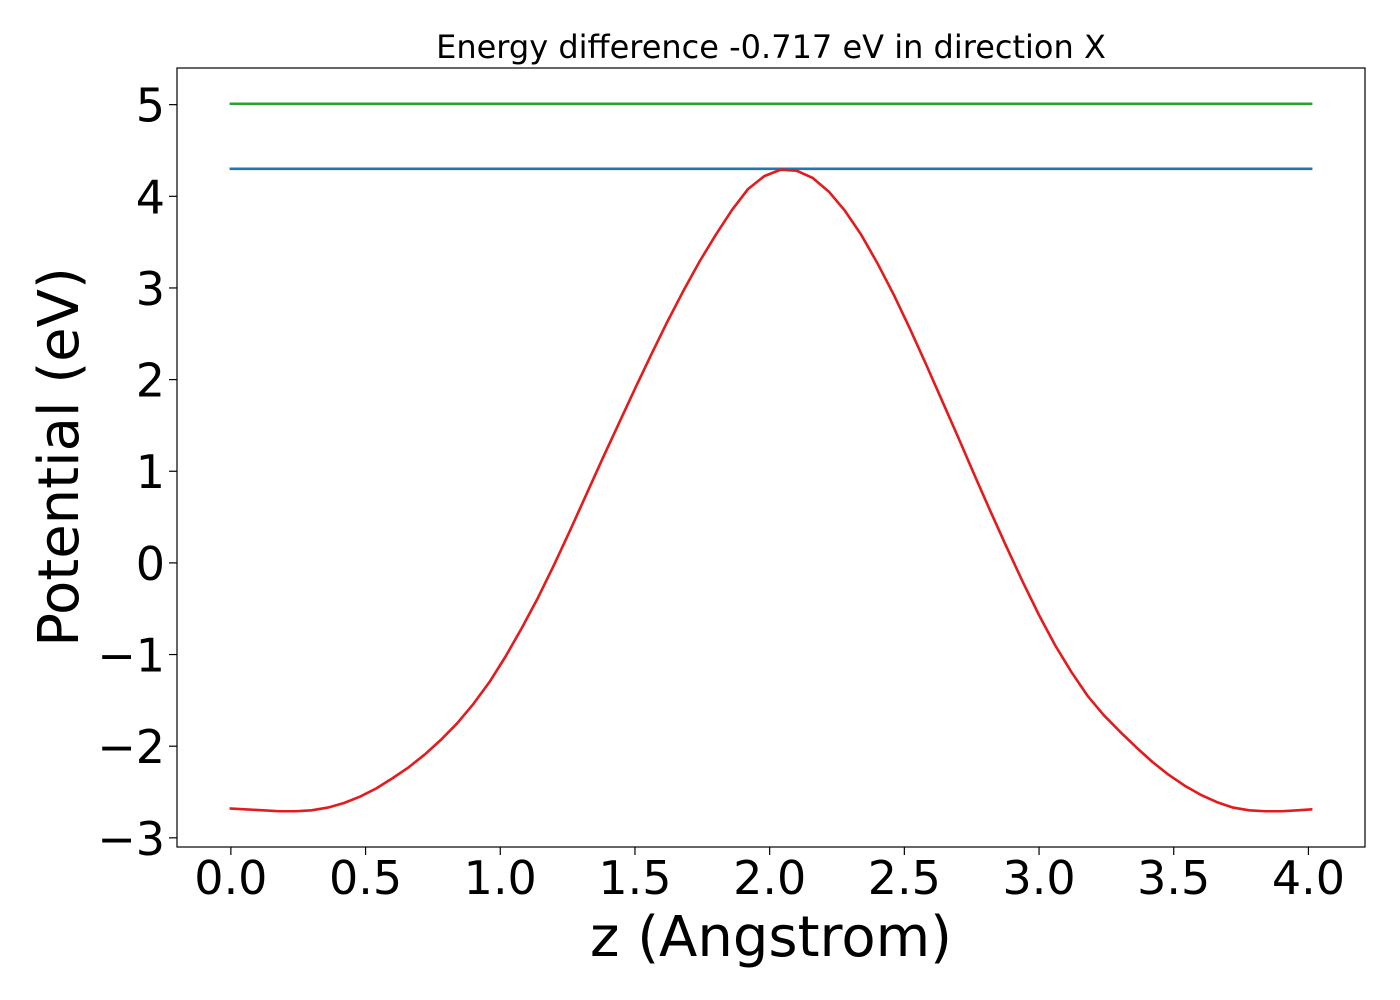 This screenshot has width=1400, height=1000. I want to click on y-tick-label: 5, so click(150, 106).